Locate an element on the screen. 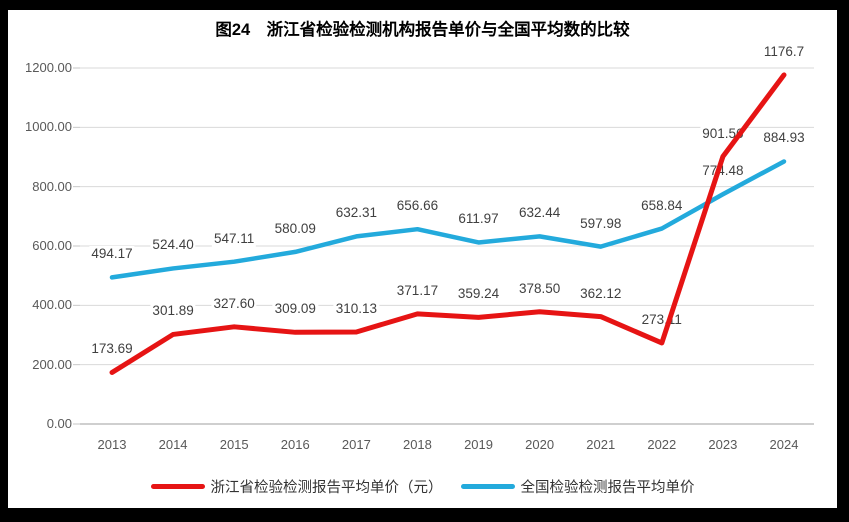 This screenshot has width=849, height=522. data-point-label: 301.89 is located at coordinates (173, 311).